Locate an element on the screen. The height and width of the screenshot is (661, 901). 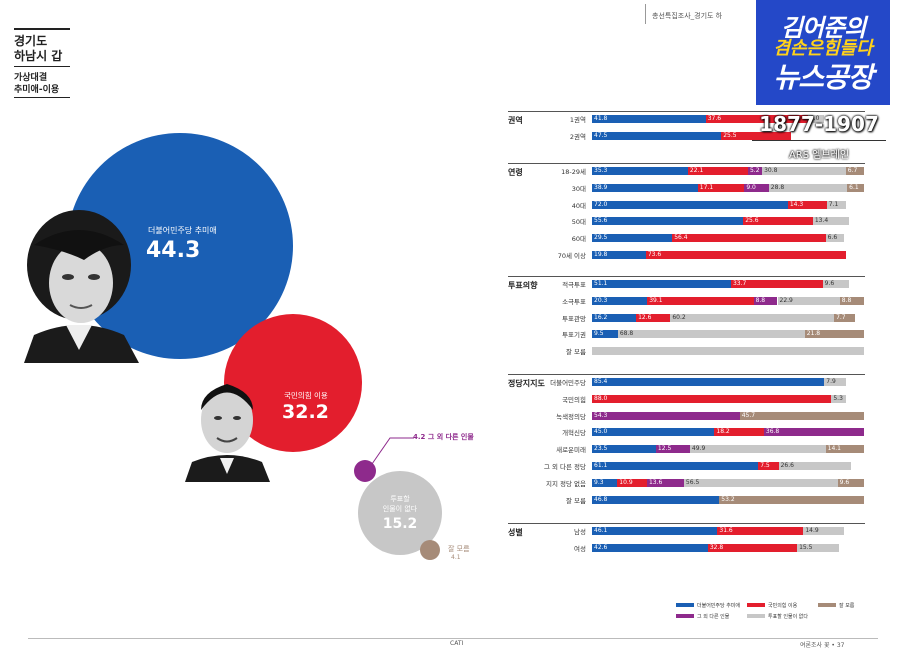
bar-segment: 49.9 is located at coordinates (757, 449).